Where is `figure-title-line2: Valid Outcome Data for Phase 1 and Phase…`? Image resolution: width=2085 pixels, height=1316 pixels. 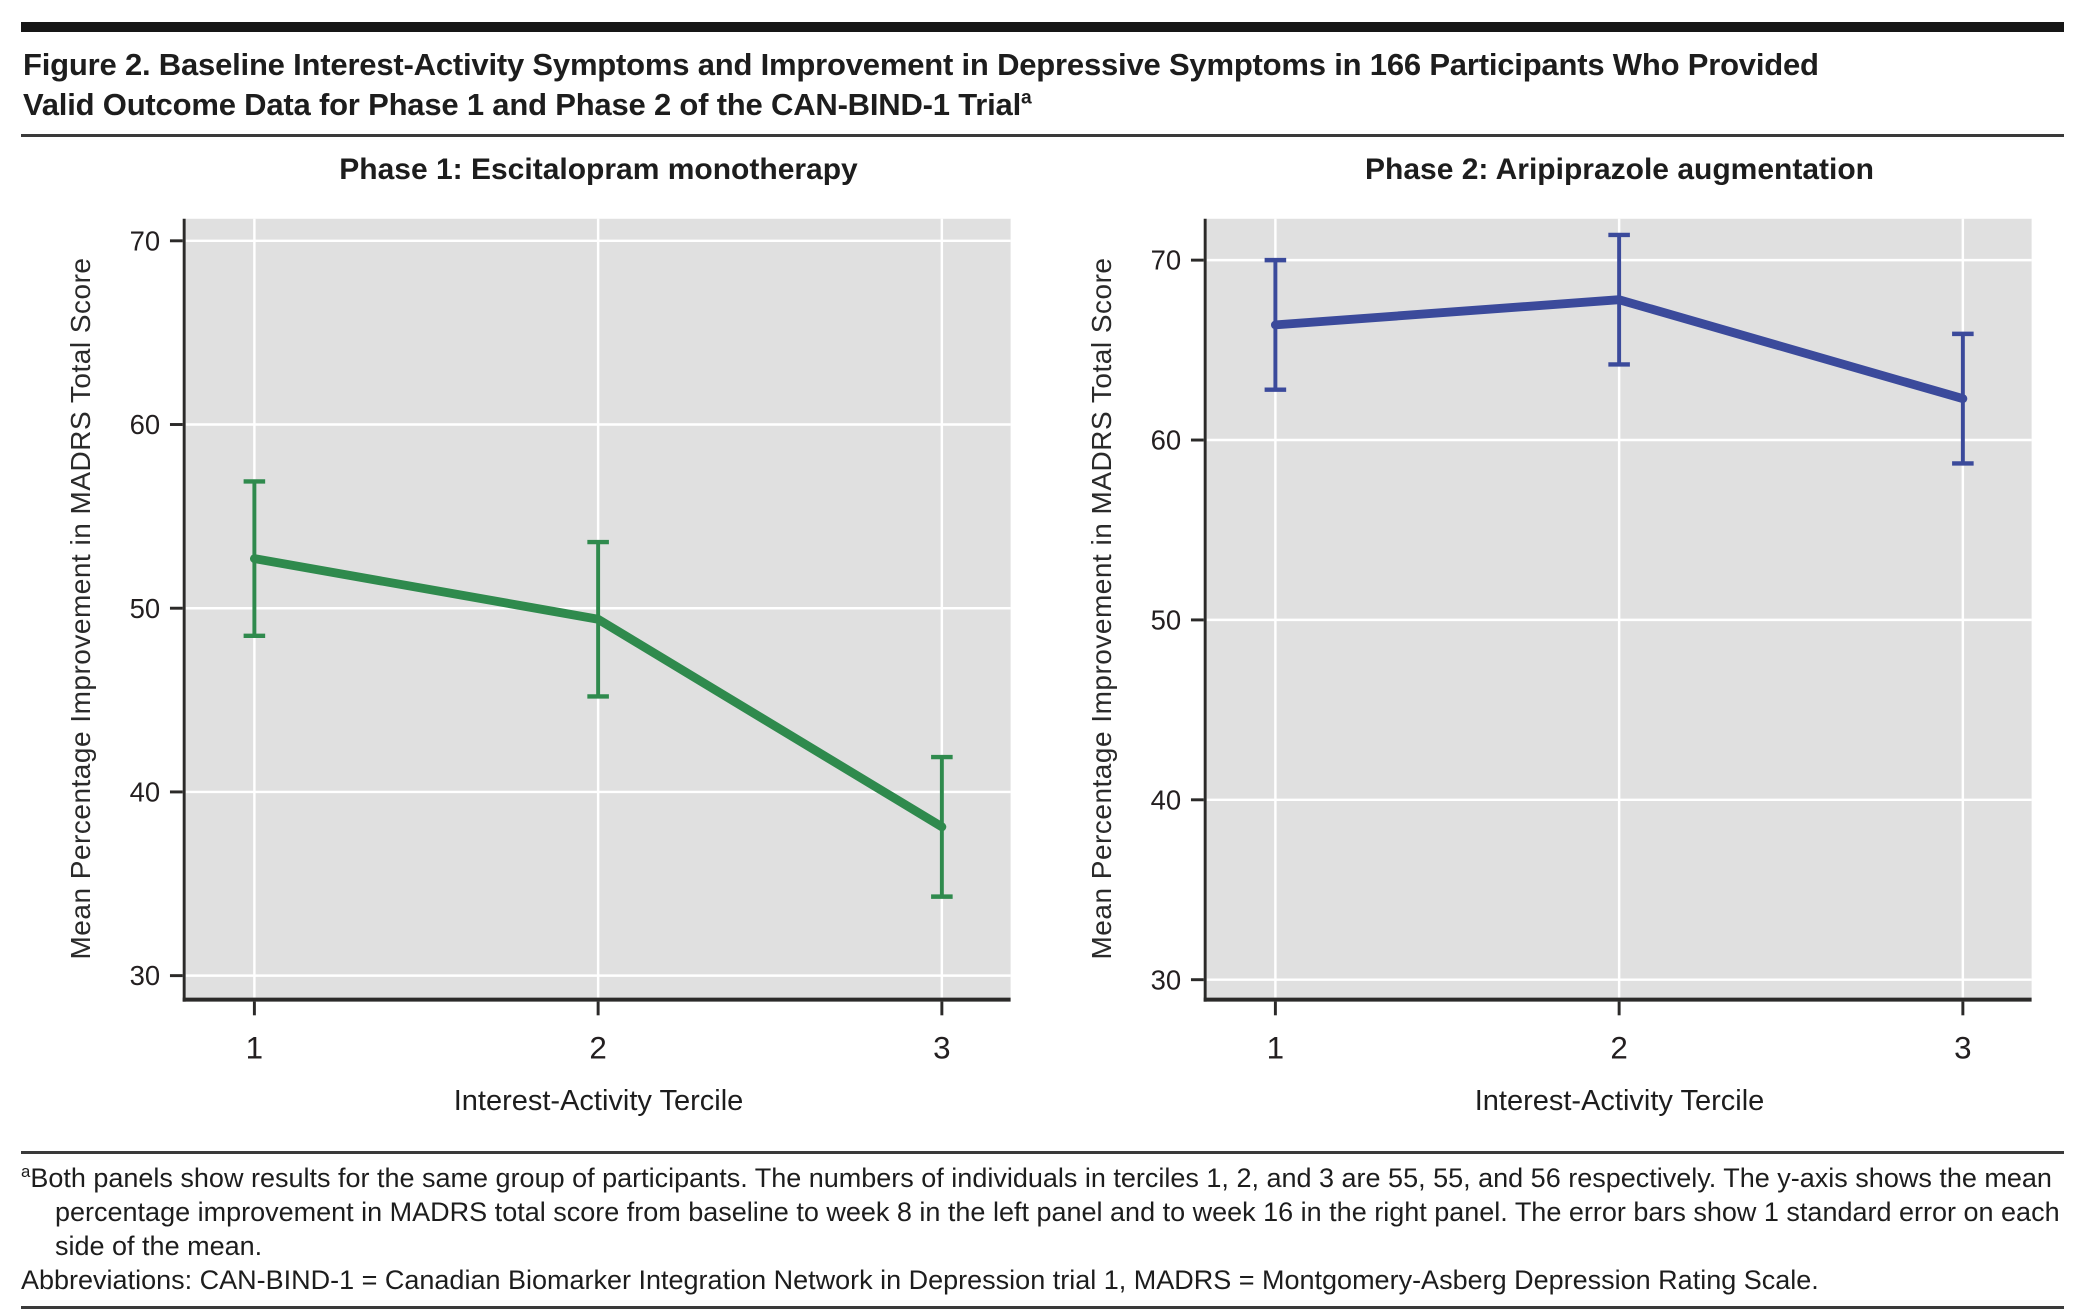
figure-title-line2: Valid Outcome Data for Phase 1 and Phase… is located at coordinates (522, 104).